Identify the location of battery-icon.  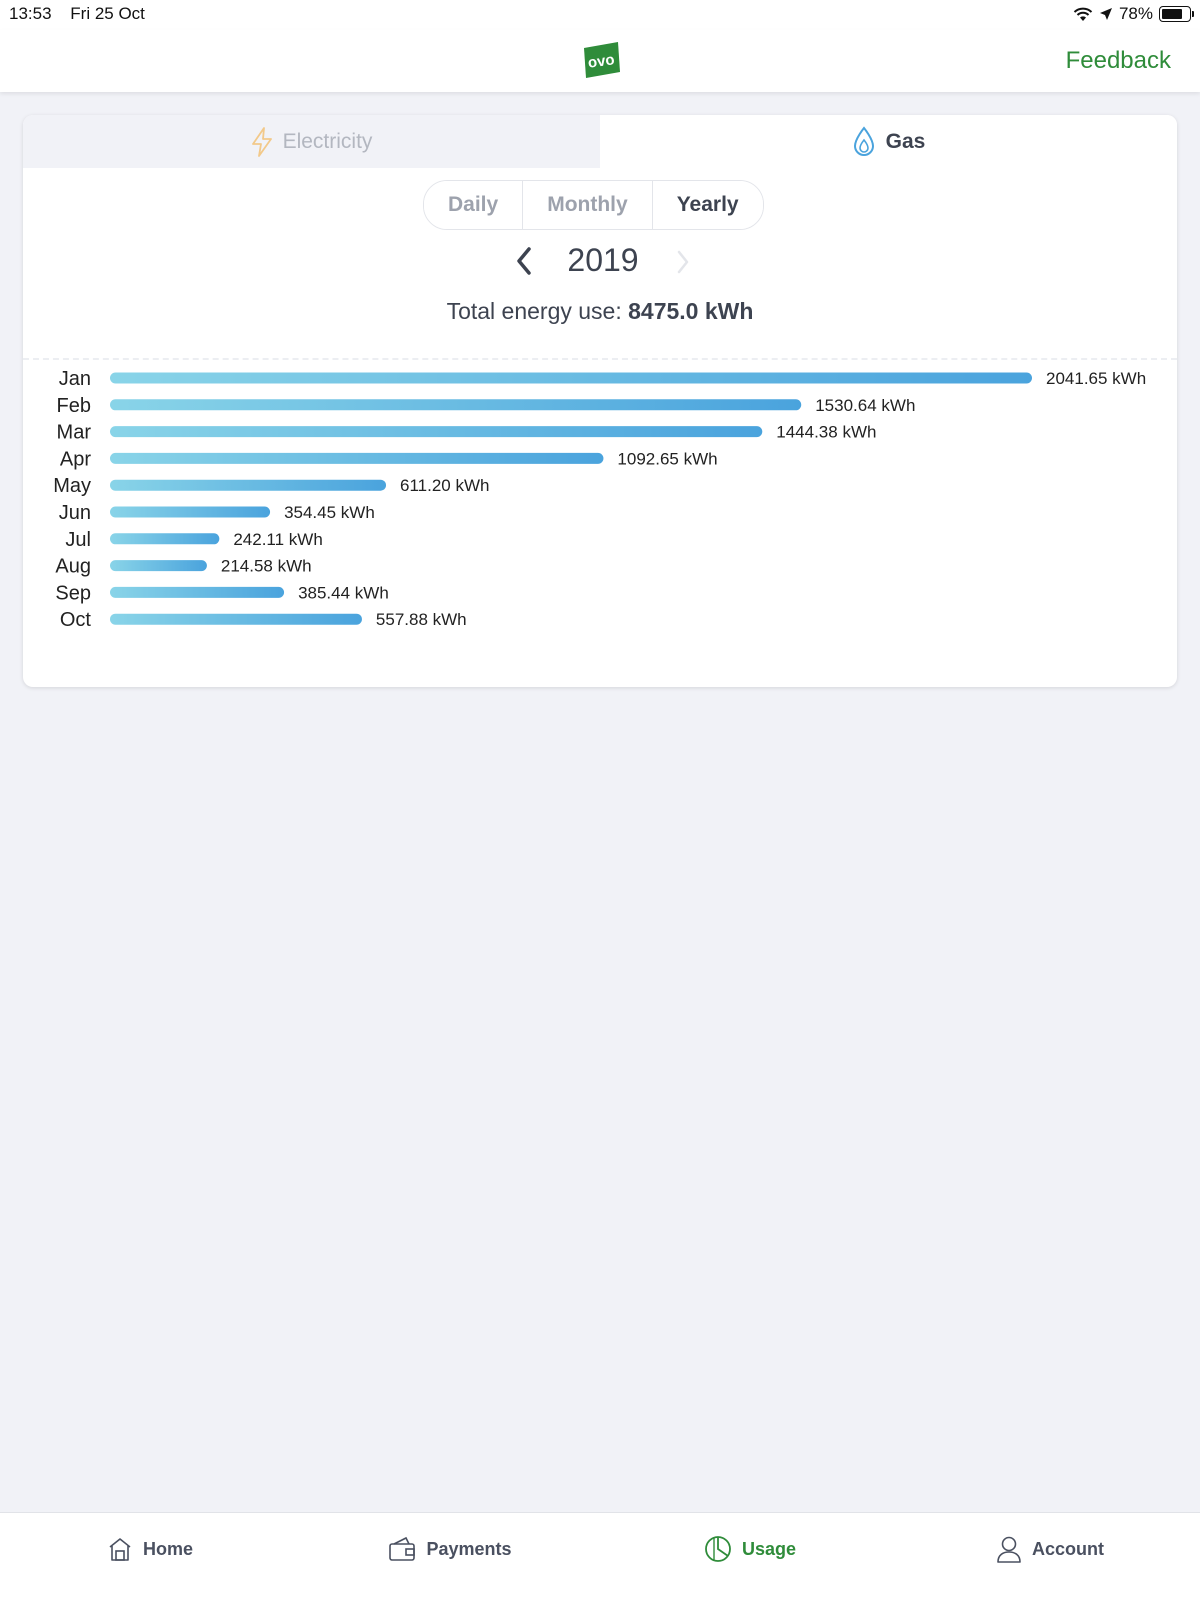
(1176, 14).